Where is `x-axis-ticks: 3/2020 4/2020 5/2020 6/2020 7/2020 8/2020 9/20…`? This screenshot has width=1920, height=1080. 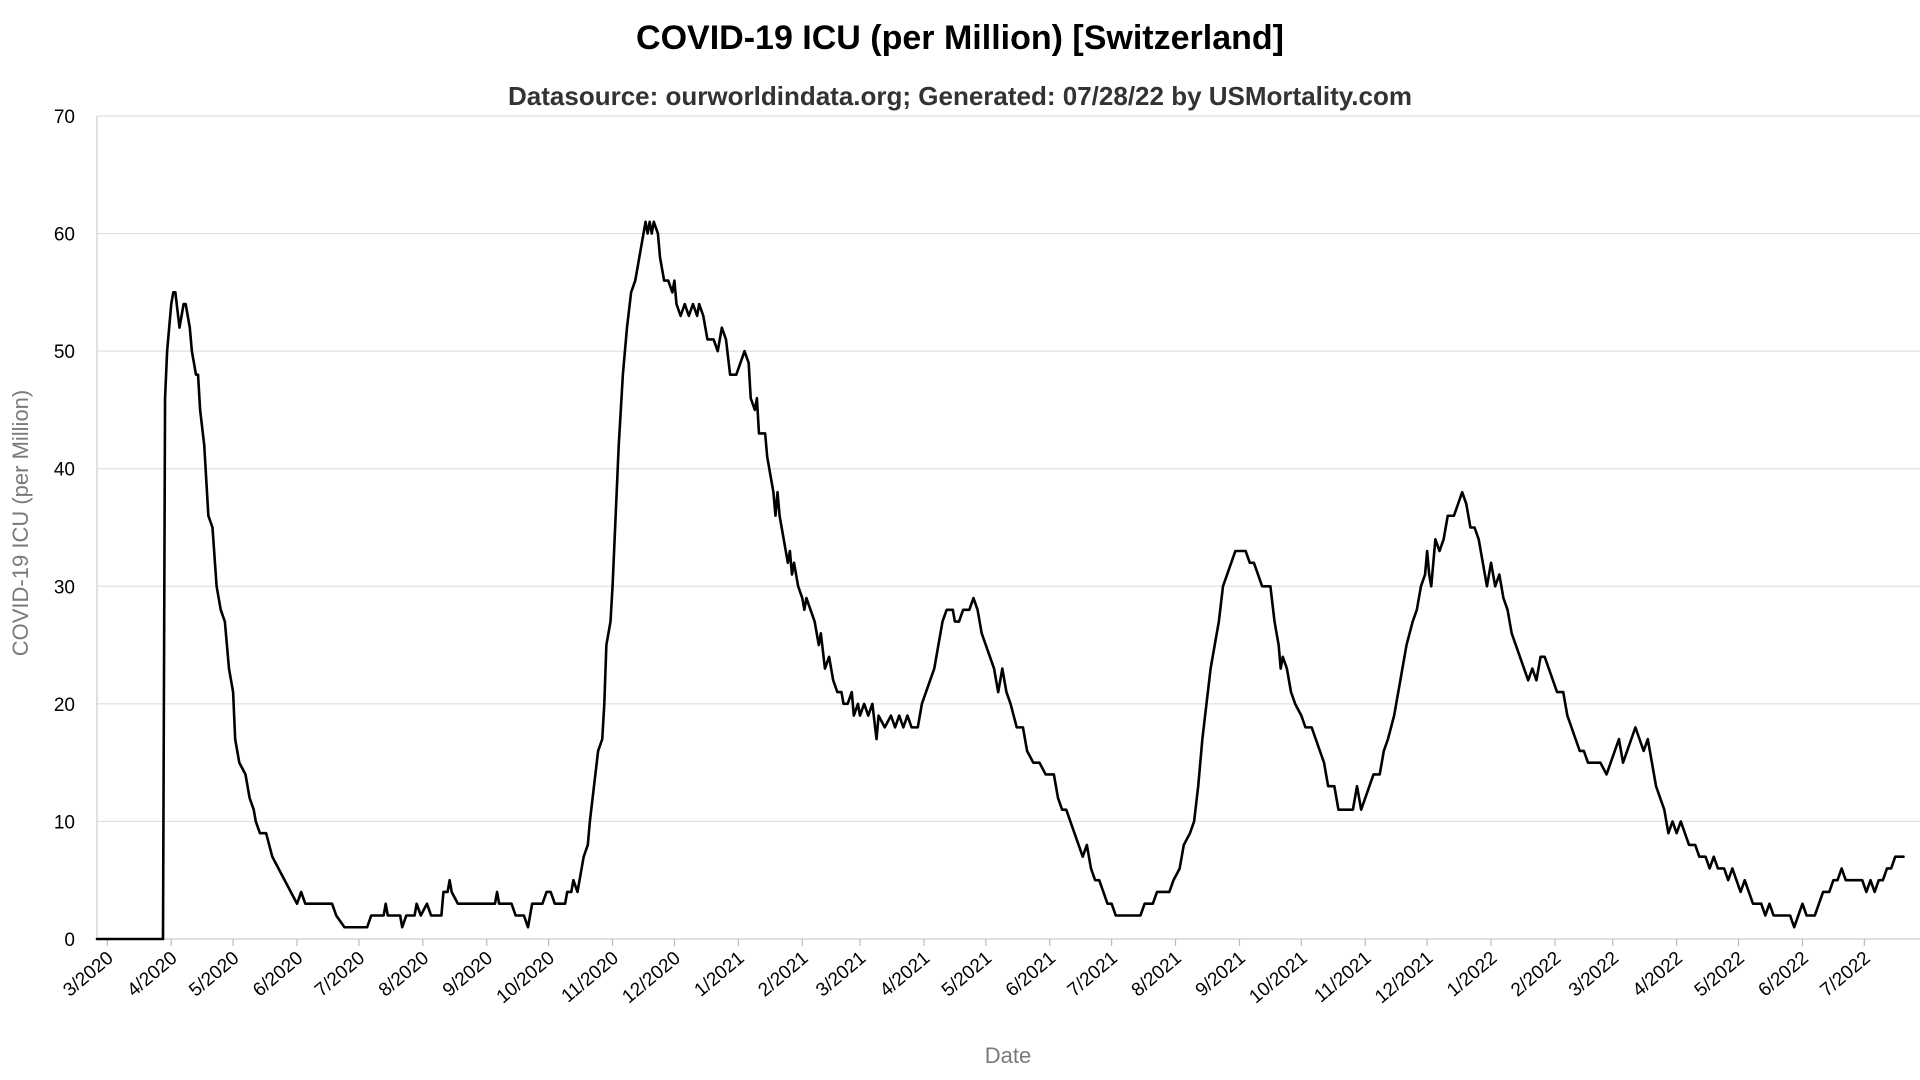 x-axis-ticks: 3/2020 4/2020 5/2020 6/2020 7/2020 8/2020 9/20… is located at coordinates (967, 973).